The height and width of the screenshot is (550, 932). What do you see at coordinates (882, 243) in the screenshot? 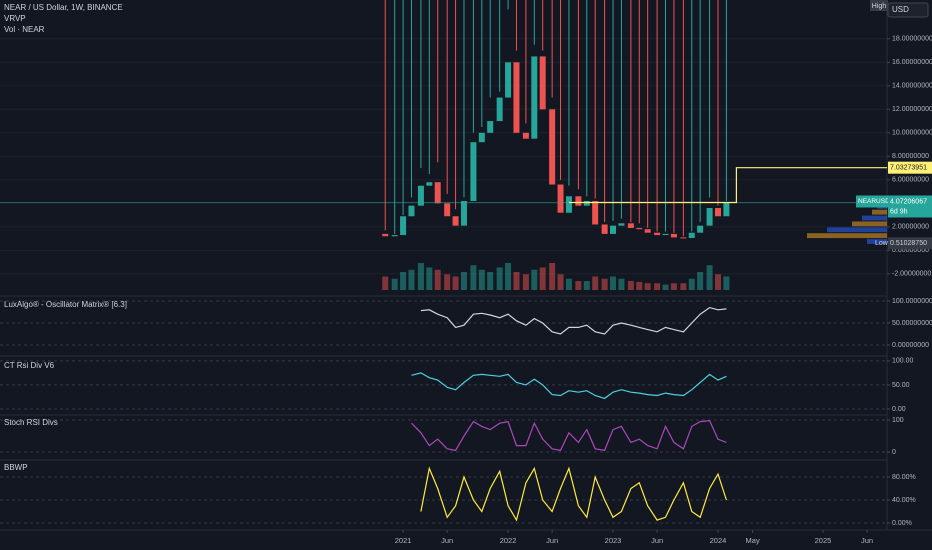
I see `low-text: Low` at bounding box center [882, 243].